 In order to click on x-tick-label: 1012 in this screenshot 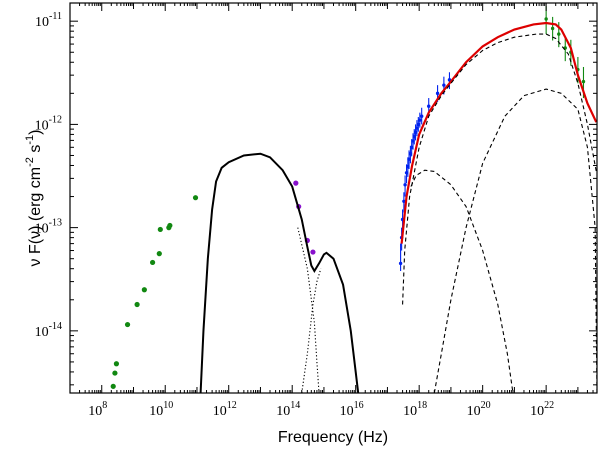, I will do `click(225, 409)`.